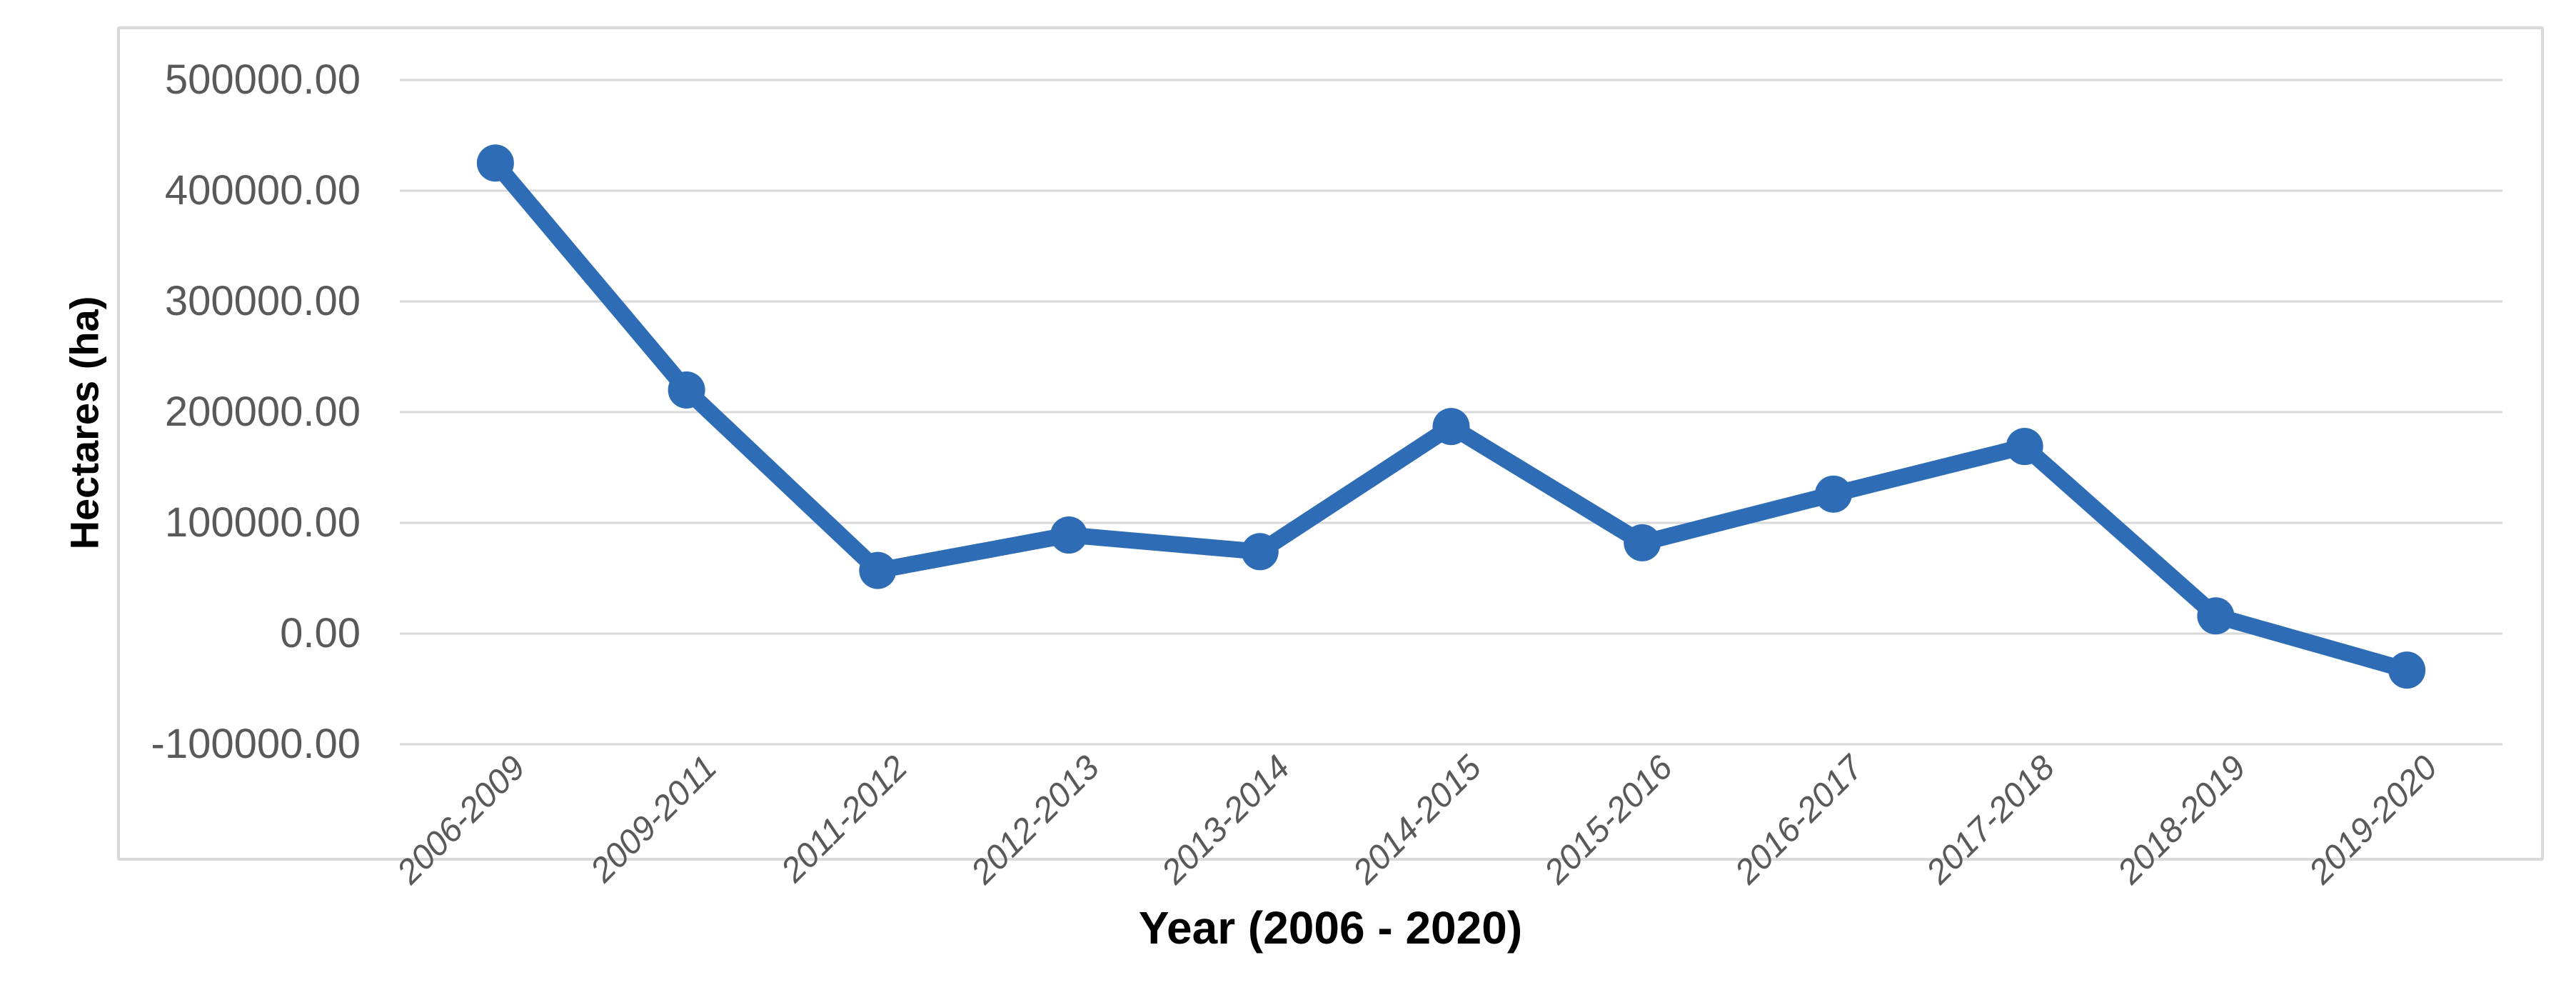  I want to click on y-tick-label: 100000.00, so click(262, 522).